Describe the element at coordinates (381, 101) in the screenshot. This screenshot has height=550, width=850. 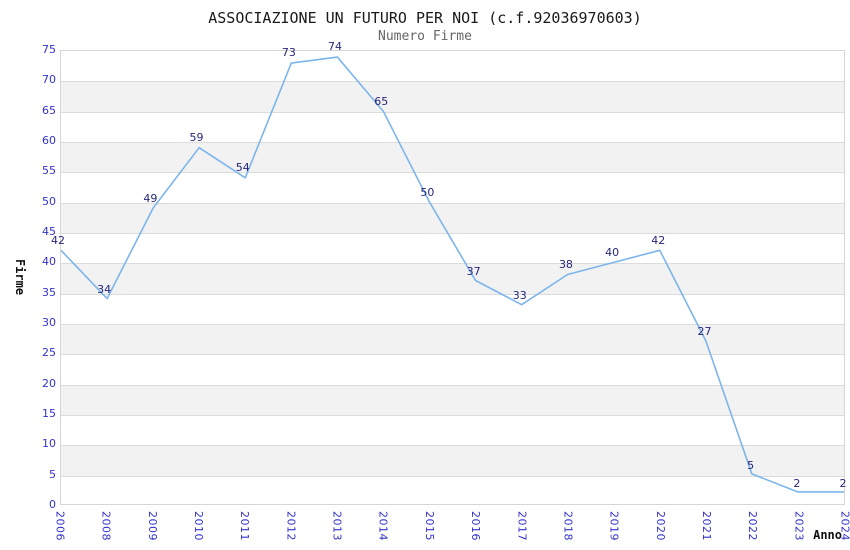
I see `data-label: 65` at that location.